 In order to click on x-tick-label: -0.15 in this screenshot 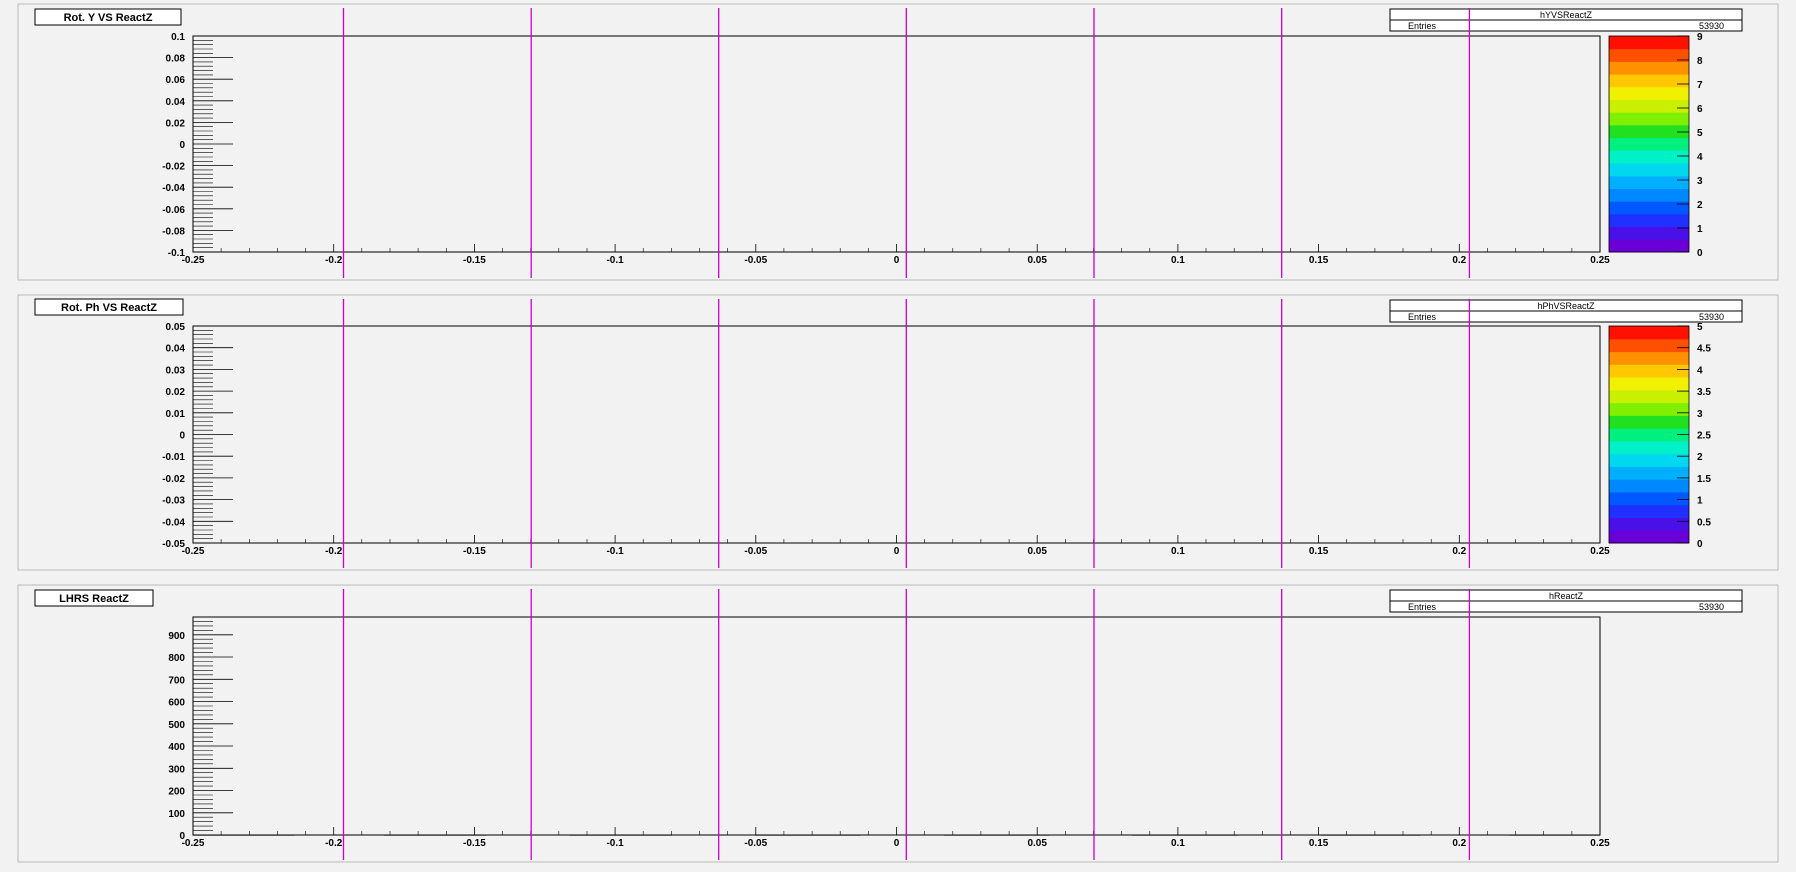, I will do `click(474, 260)`.